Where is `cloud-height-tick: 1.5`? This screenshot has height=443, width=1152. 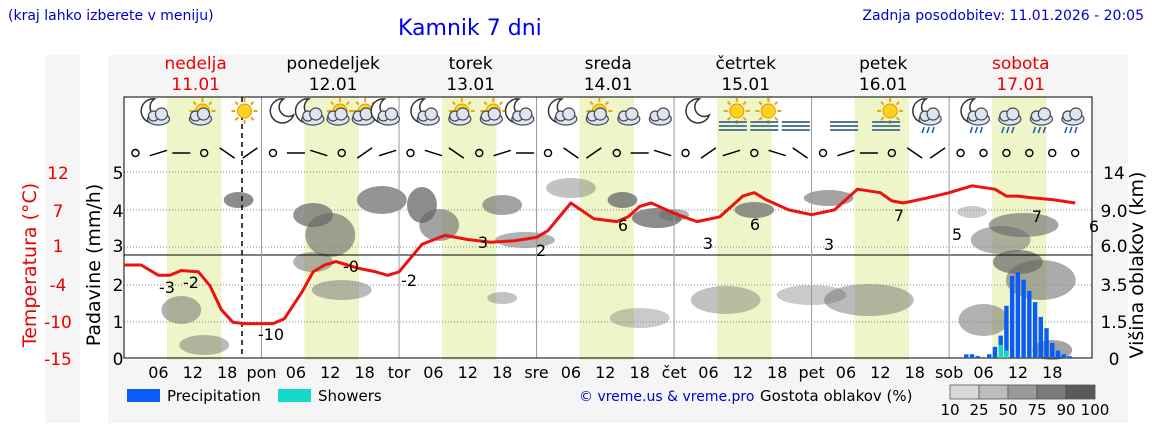 cloud-height-tick: 1.5 is located at coordinates (1113, 323).